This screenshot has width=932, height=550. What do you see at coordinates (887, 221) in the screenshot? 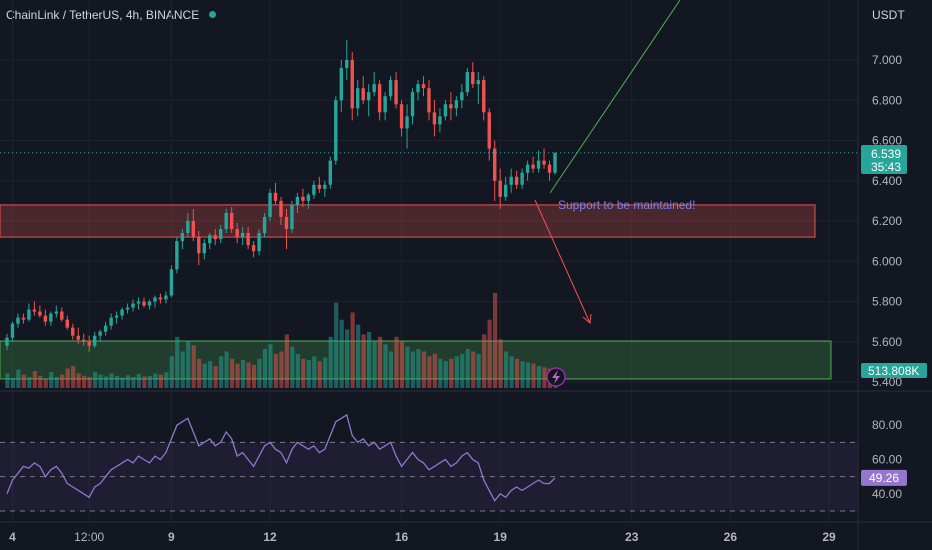
I see `price-tick-label: 6.200` at bounding box center [887, 221].